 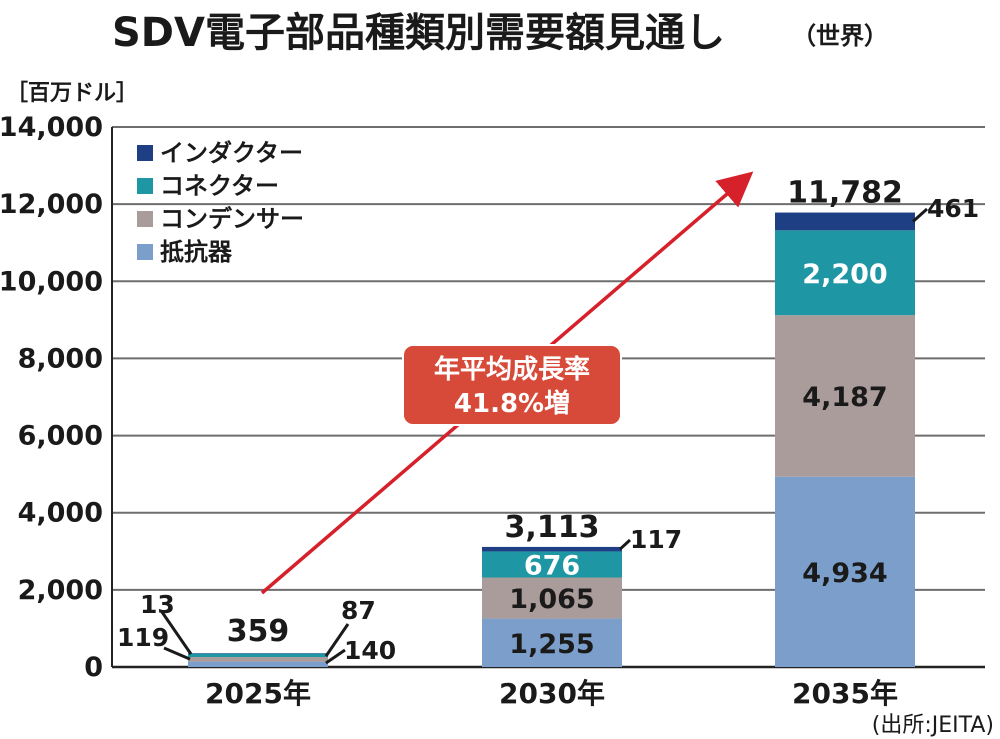 I want to click on y-tick-label: 8,000, so click(x=60, y=358).